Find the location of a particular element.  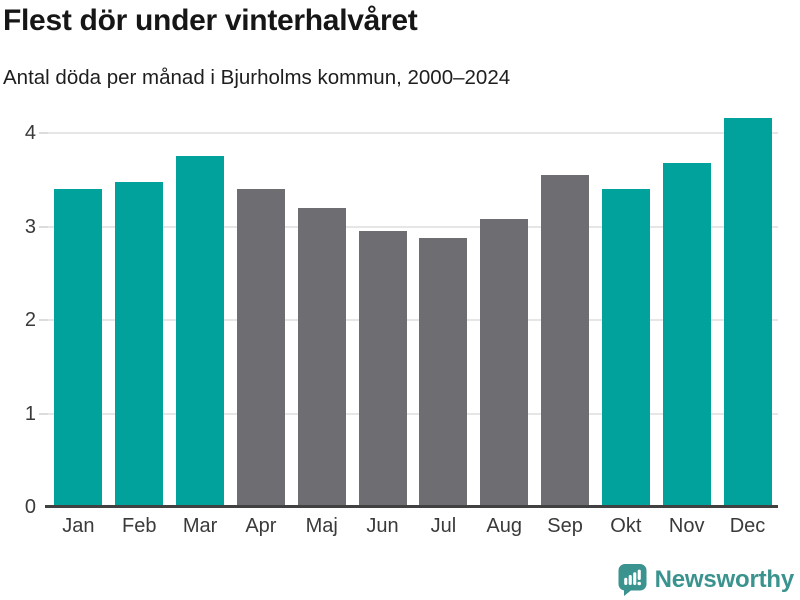

bar-Sep is located at coordinates (565, 340).